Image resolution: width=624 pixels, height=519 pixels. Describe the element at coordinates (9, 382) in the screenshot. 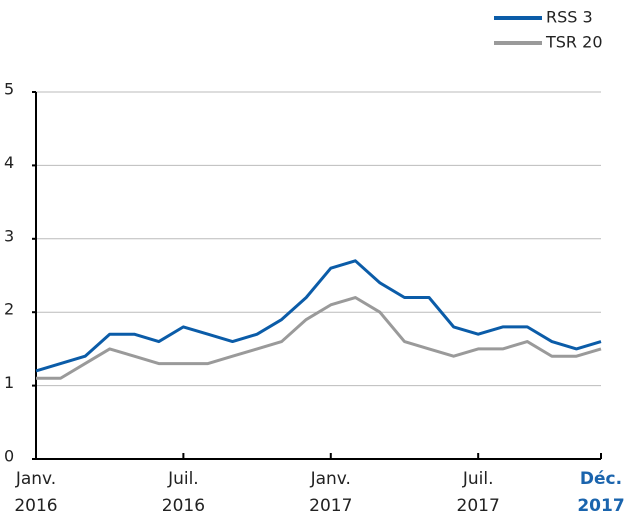

I see `y-tick-label: 1` at that location.